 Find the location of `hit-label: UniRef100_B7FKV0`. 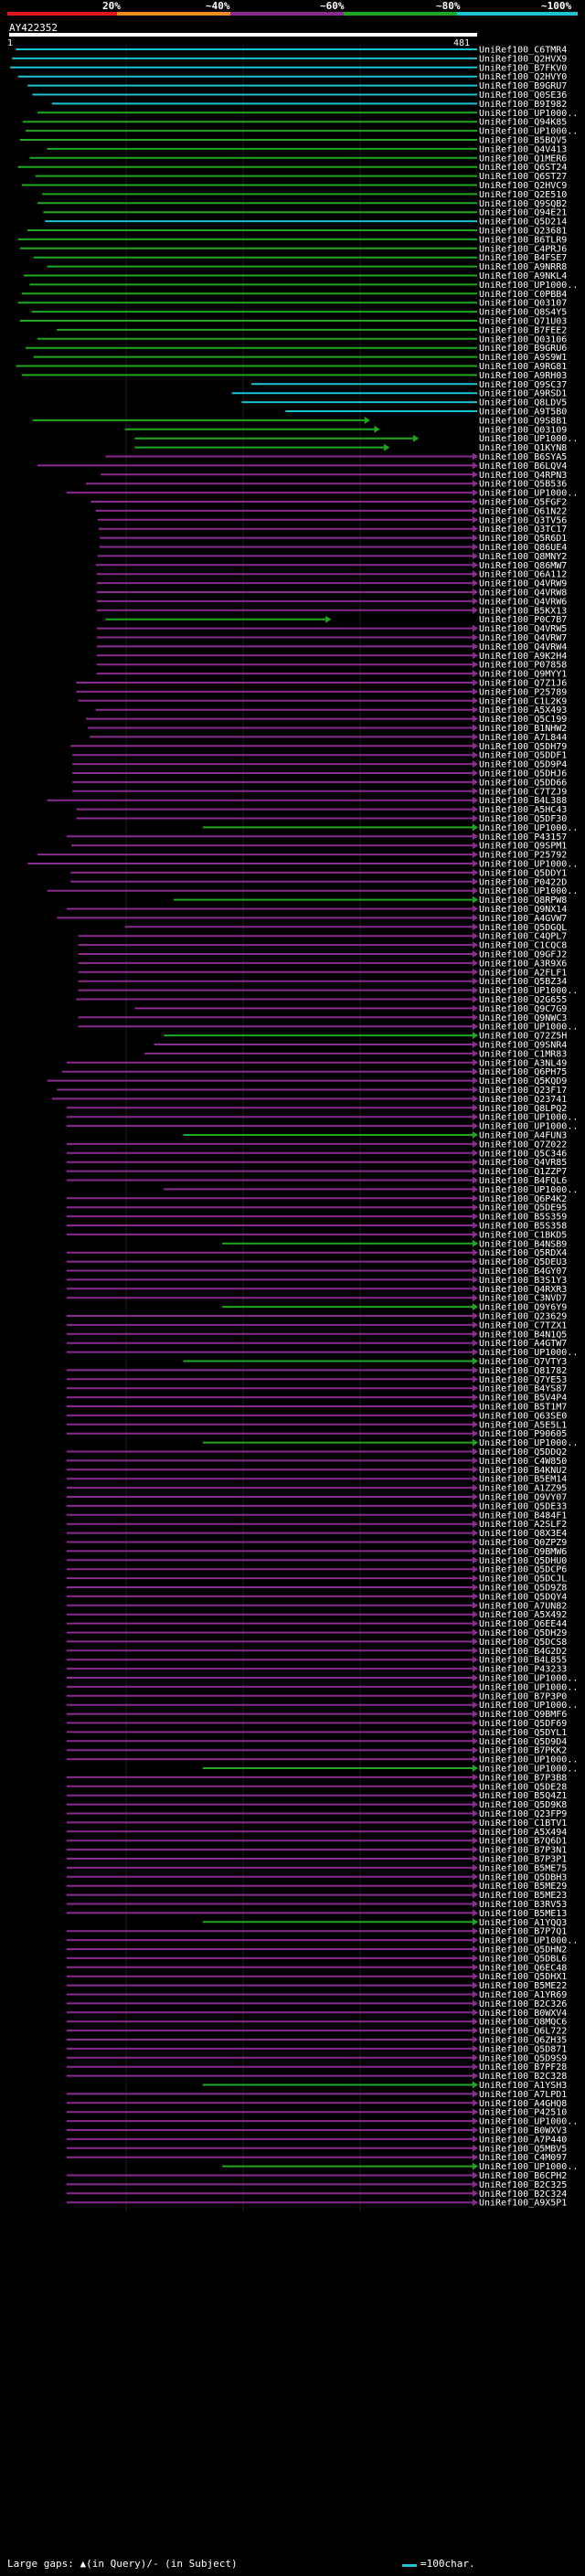

hit-label: UniRef100_B7FKV0 is located at coordinates (523, 68).